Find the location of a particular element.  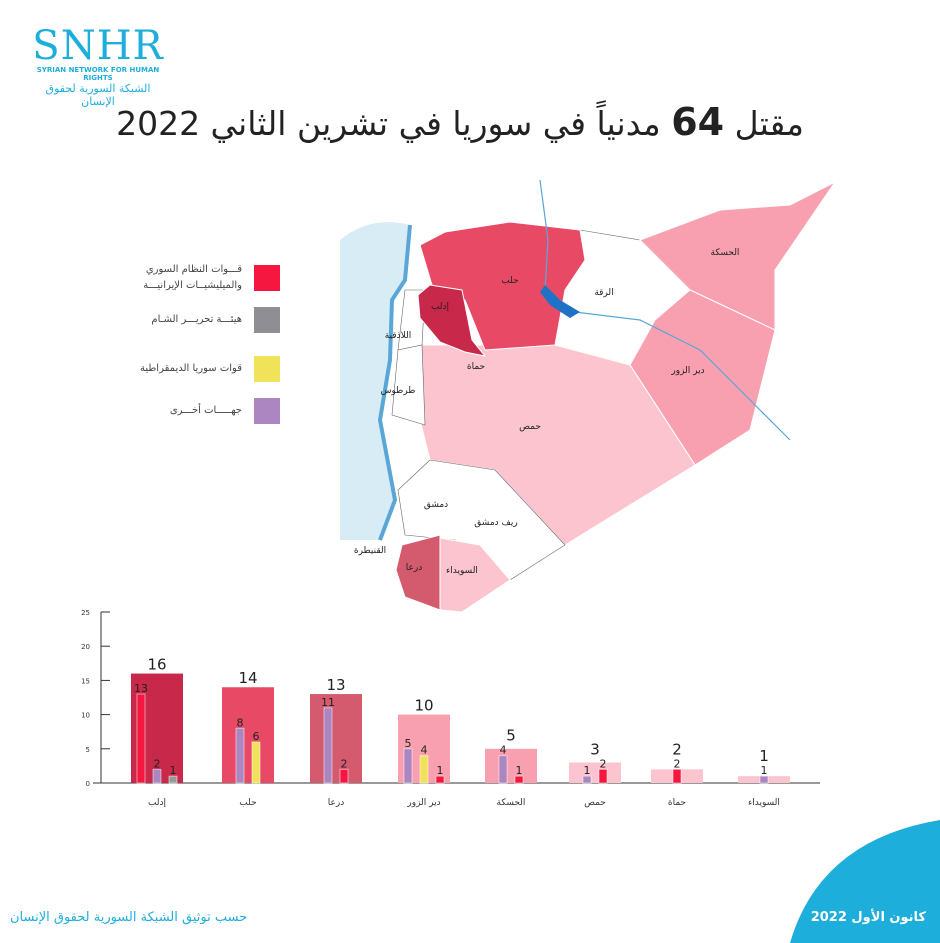

x-tick-label: درعا is located at coordinates (336, 803).